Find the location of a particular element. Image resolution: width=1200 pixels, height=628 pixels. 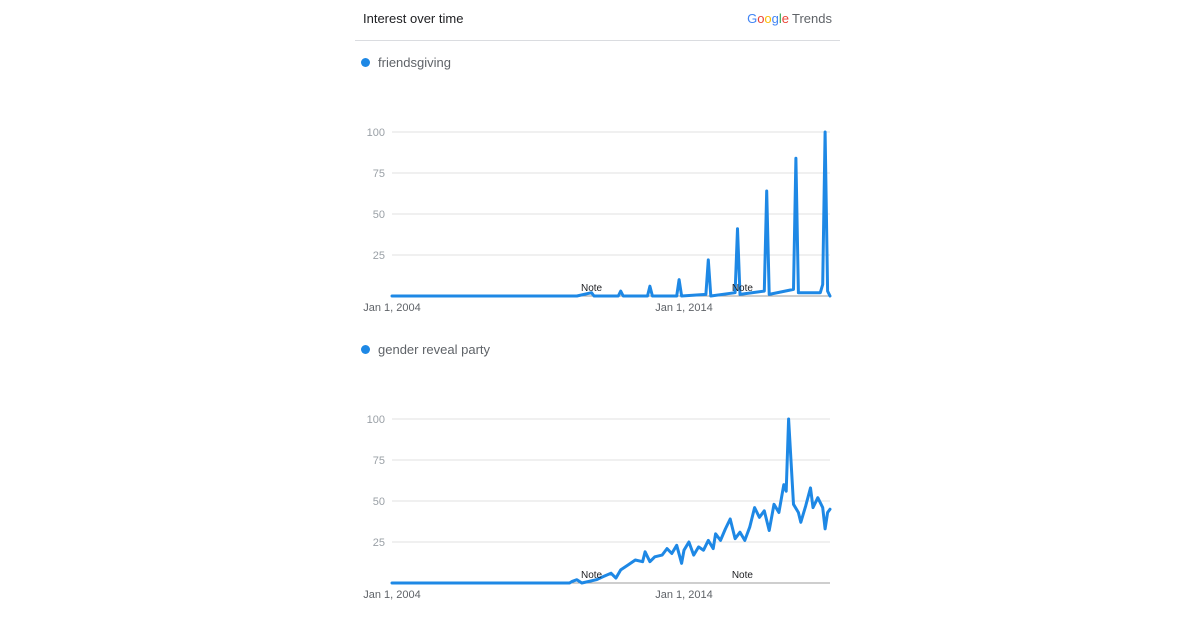

logo-letter: l is located at coordinates (780, 18).